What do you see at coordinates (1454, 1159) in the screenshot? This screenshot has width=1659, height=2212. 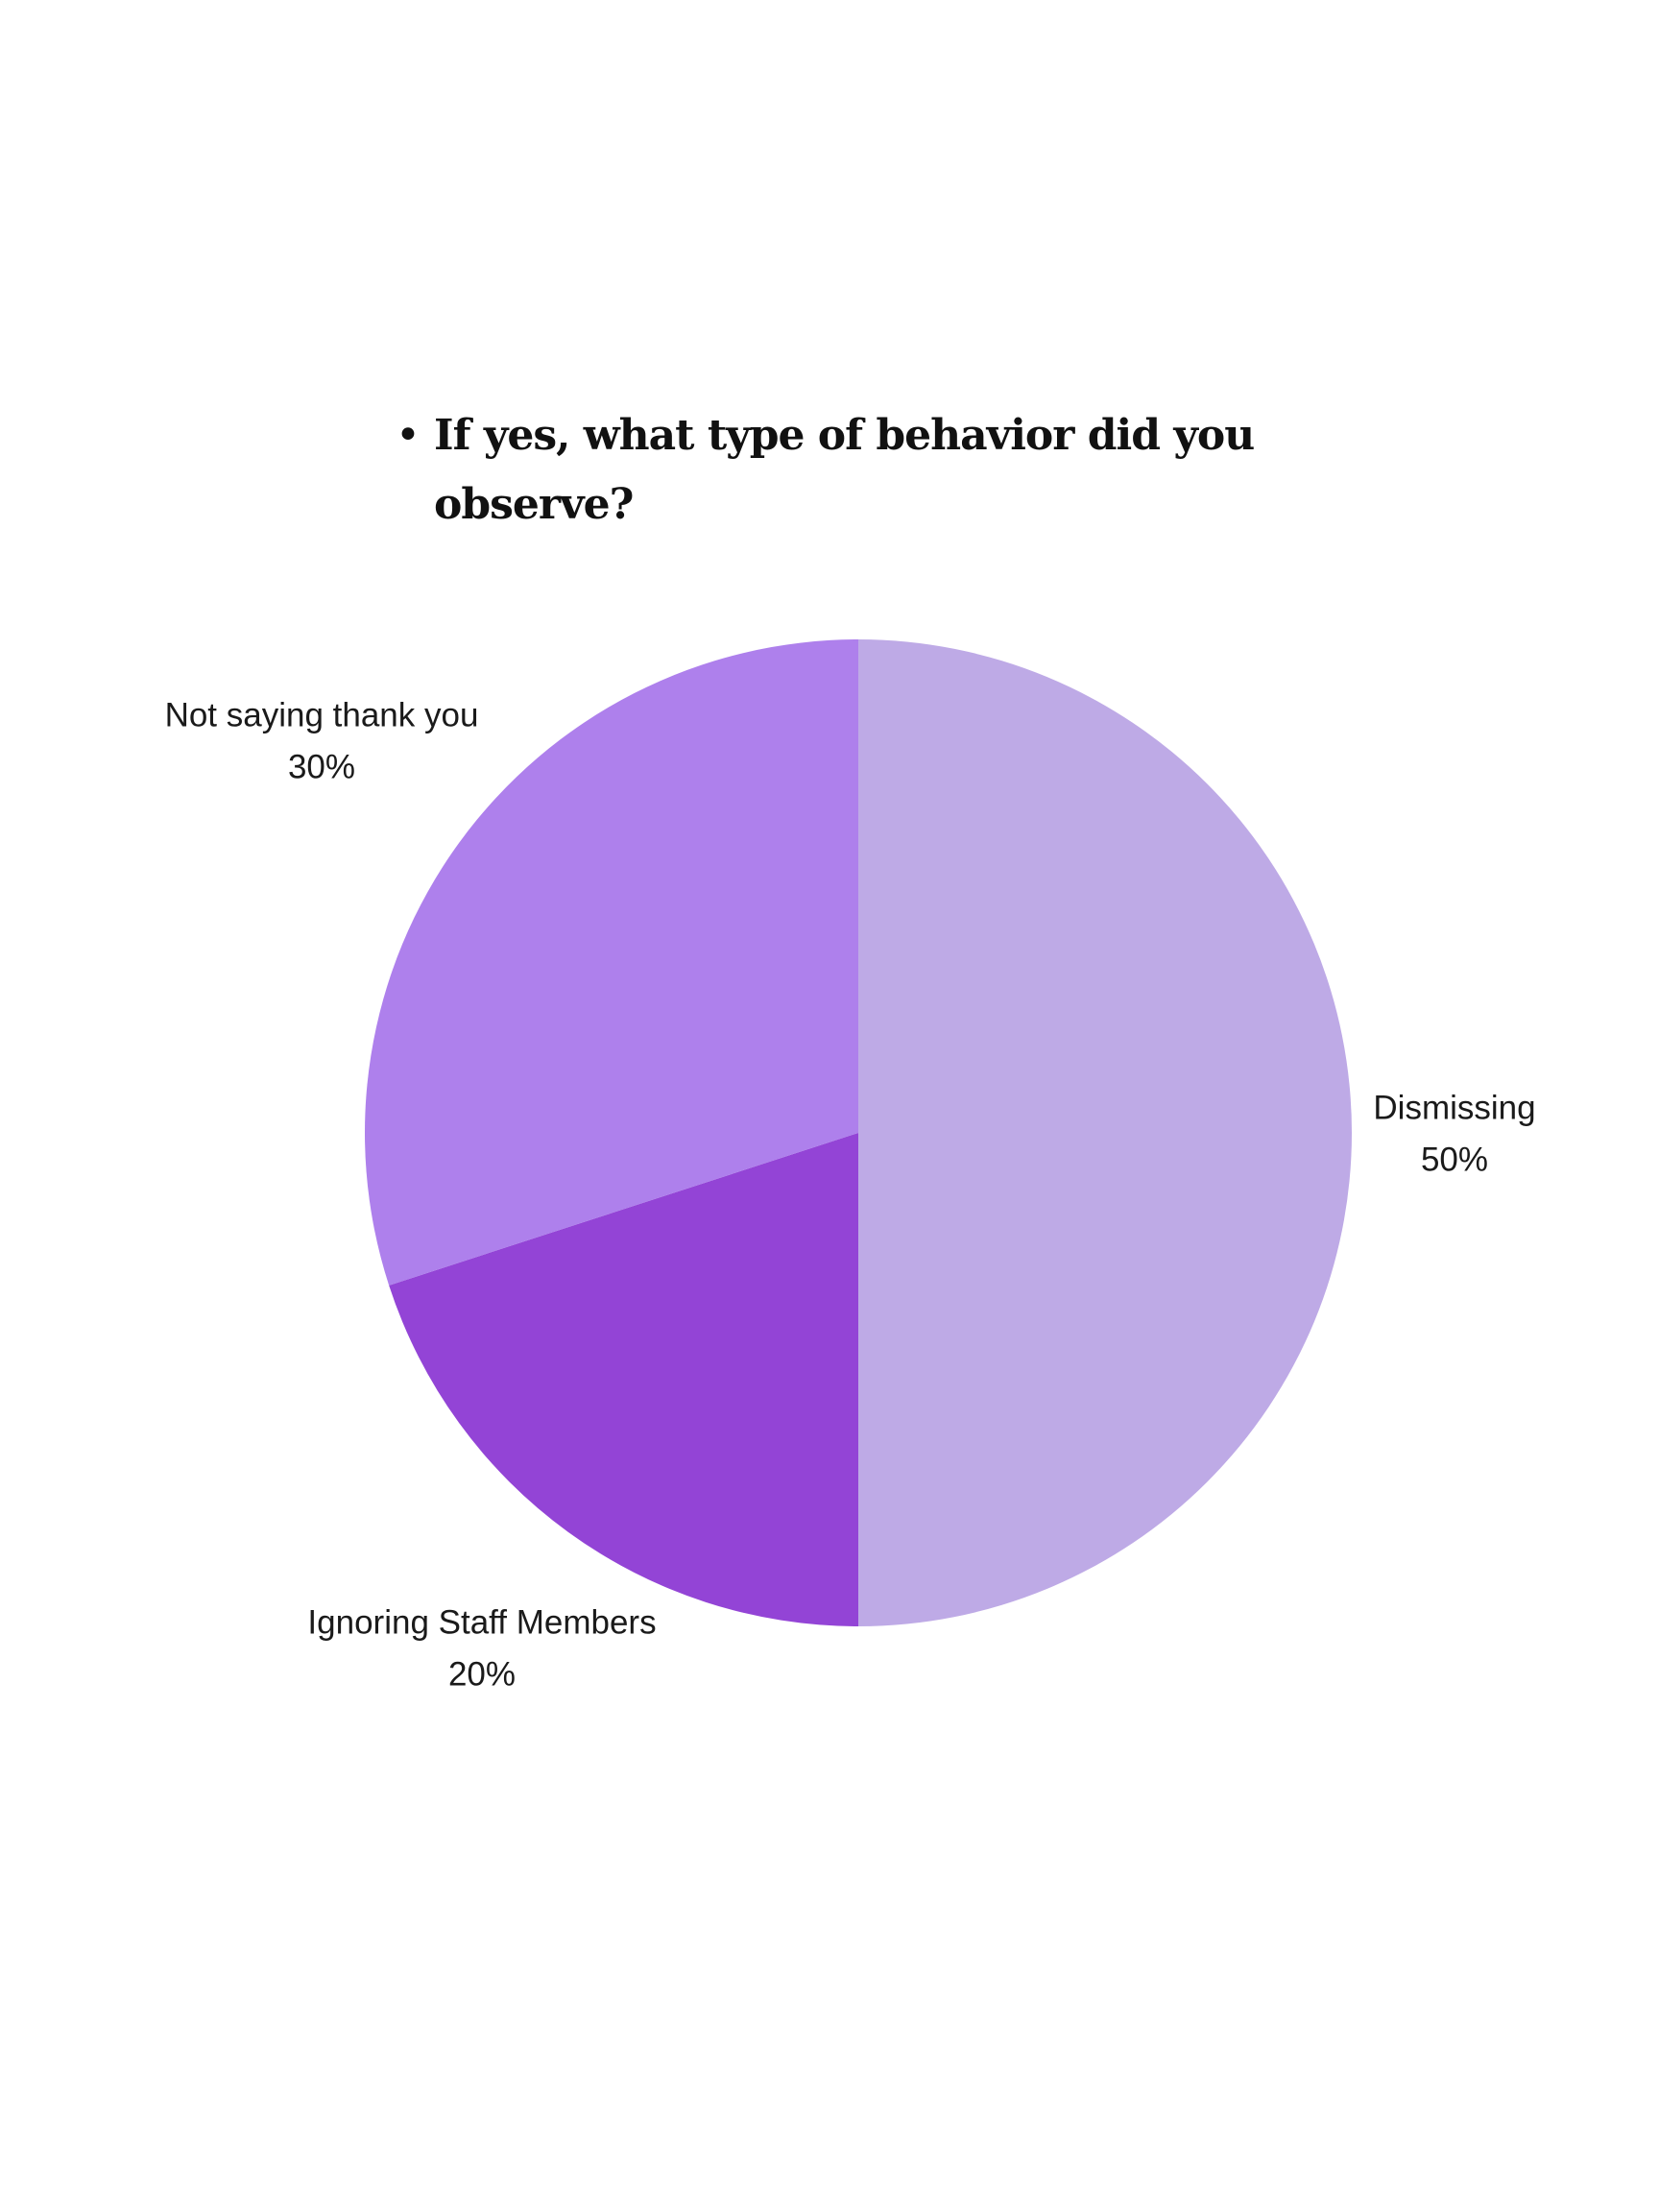 I see `slice-value-label: 50%` at bounding box center [1454, 1159].